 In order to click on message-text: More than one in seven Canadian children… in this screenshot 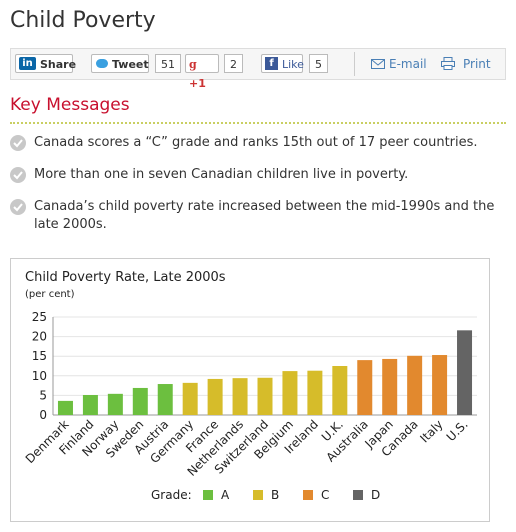, I will do `click(221, 174)`.